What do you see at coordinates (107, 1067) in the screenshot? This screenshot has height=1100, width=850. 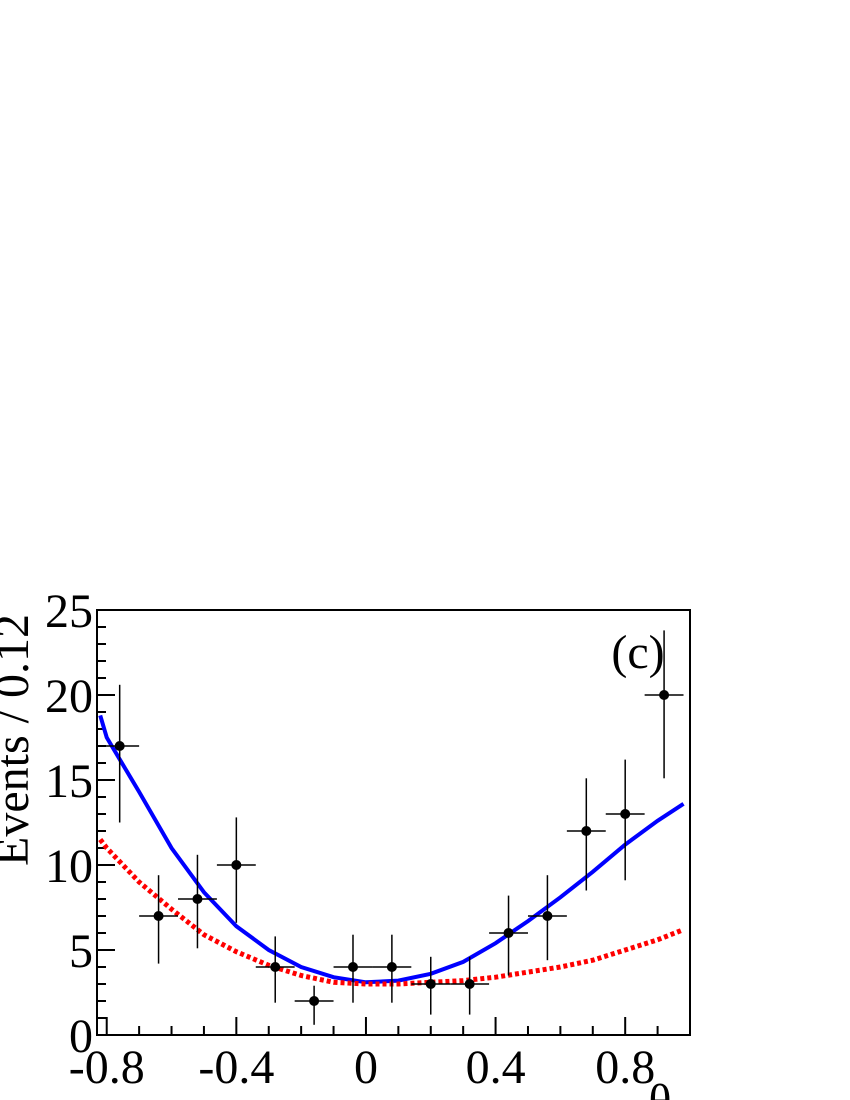 I see `x-tick-label: -0.8` at bounding box center [107, 1067].